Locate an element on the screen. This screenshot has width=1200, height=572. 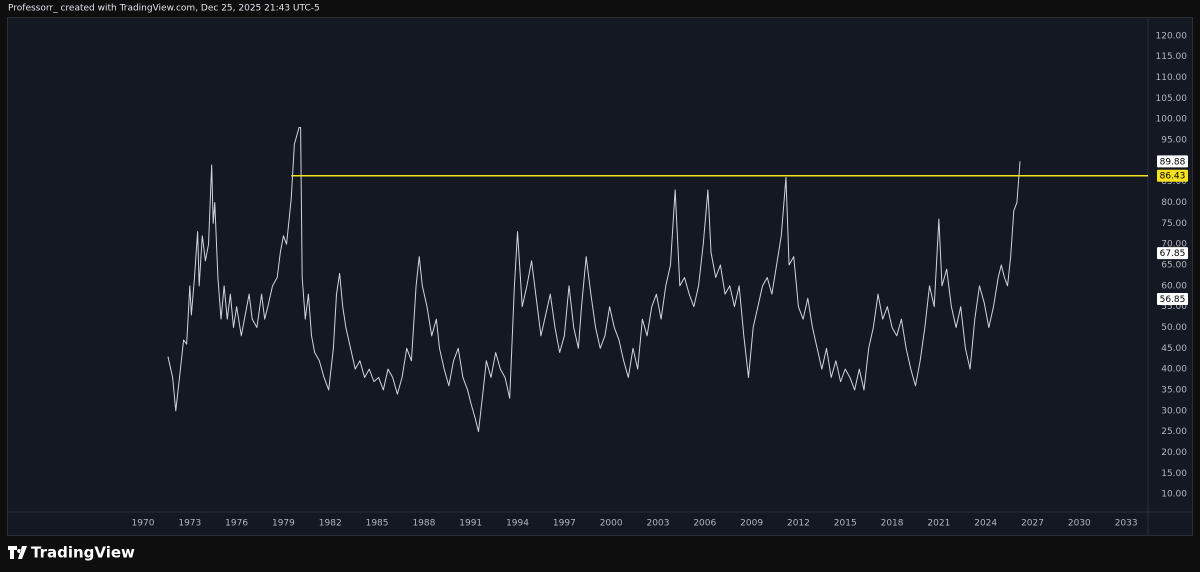
y-tick-label: 120.00 is located at coordinates (1172, 36).